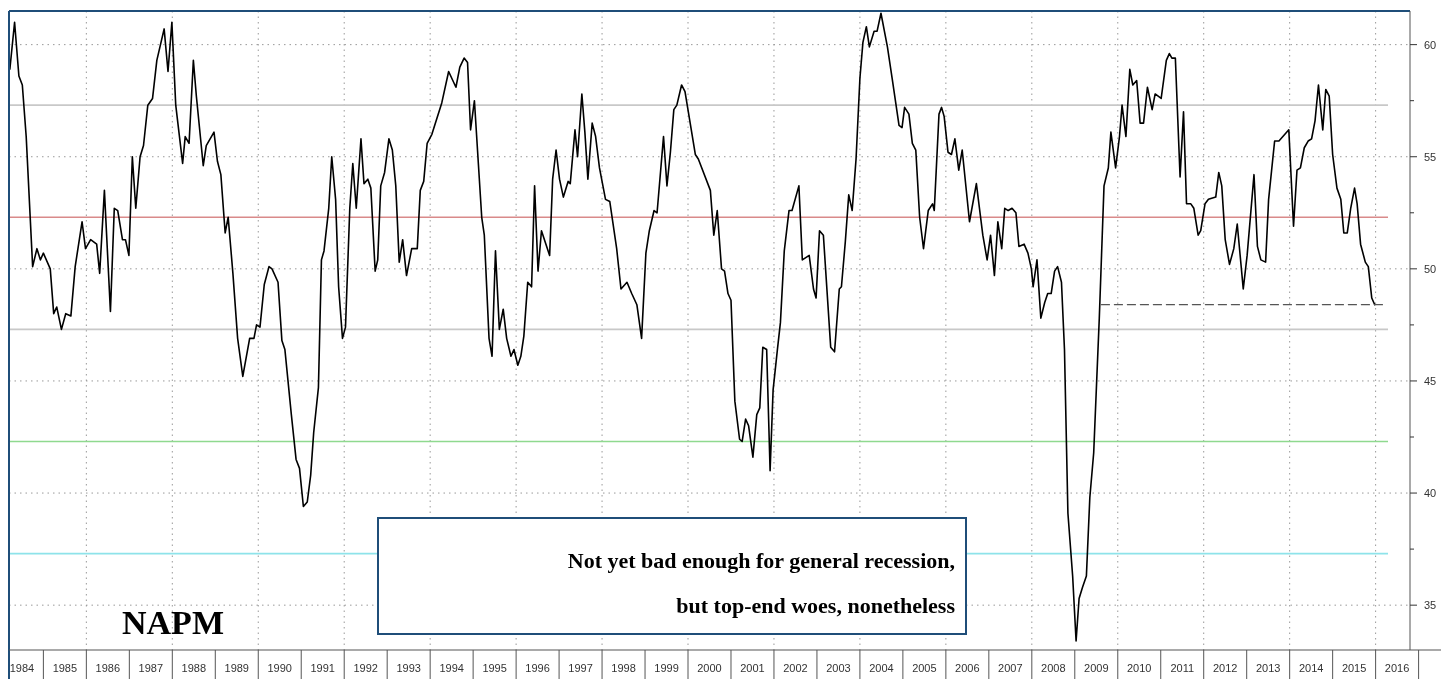 The height and width of the screenshot is (679, 1441). What do you see at coordinates (881, 668) in the screenshot?
I see `x-tick-label: 2004` at bounding box center [881, 668].